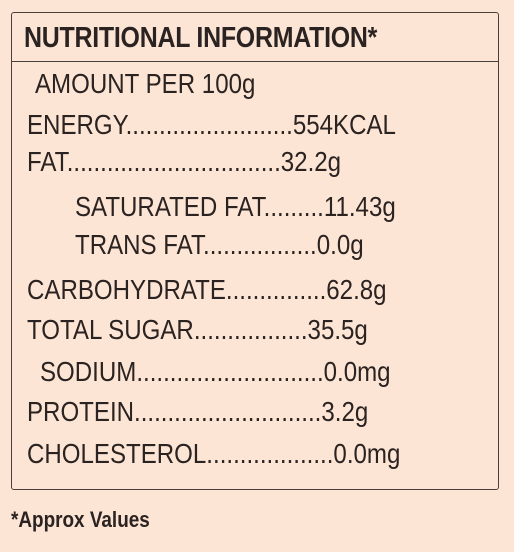  I want to click on nutrient-name: ENERGY, so click(76, 124).